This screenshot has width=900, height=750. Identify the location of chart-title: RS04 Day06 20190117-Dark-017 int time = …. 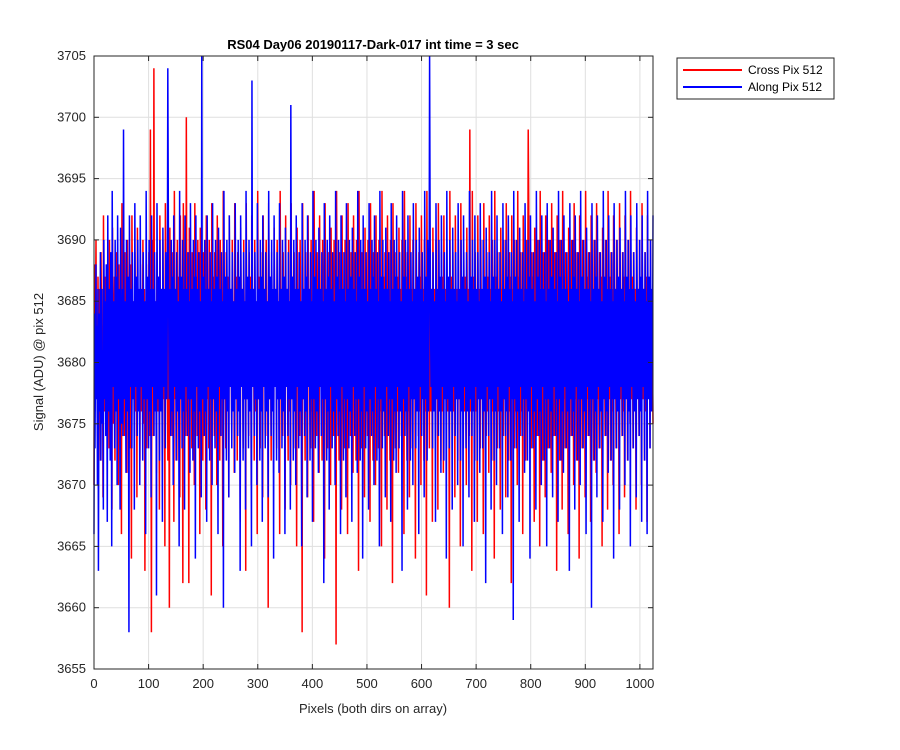
(373, 44).